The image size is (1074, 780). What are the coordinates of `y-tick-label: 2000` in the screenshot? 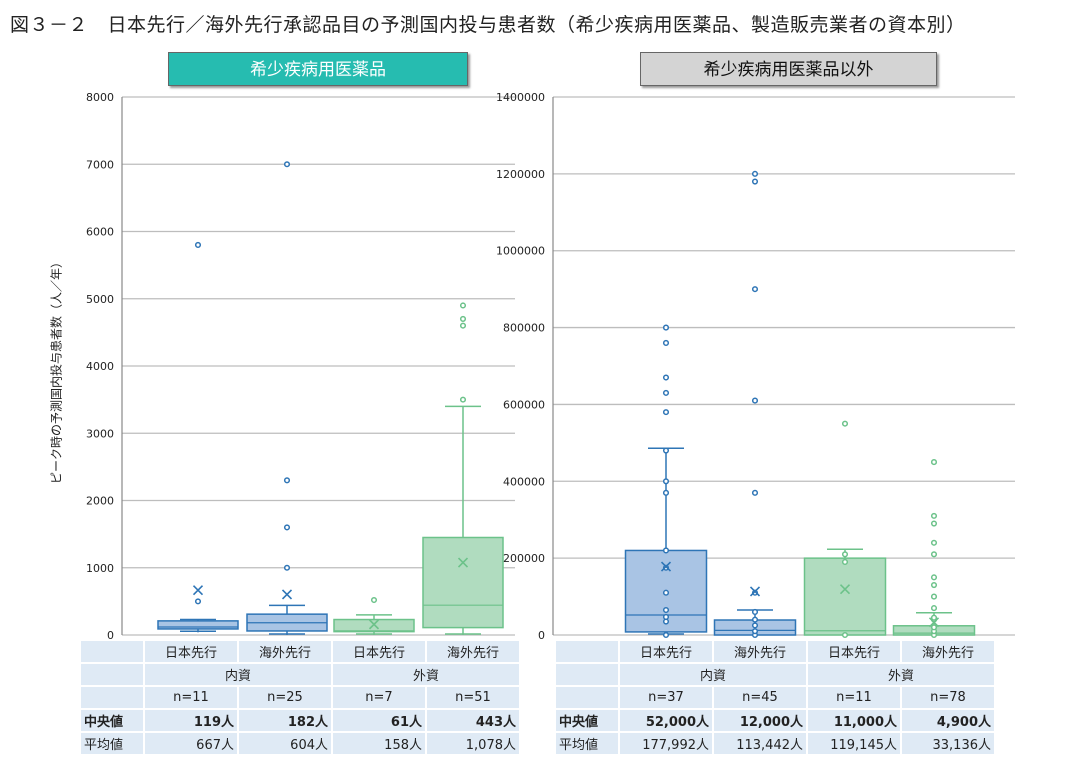 It's located at (100, 501).